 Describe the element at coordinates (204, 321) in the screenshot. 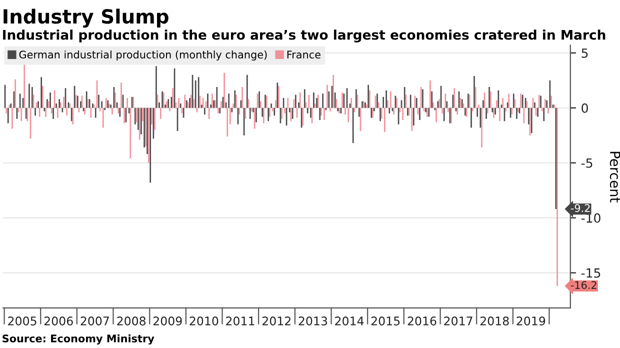

I see `x-tick-label: 2010` at that location.